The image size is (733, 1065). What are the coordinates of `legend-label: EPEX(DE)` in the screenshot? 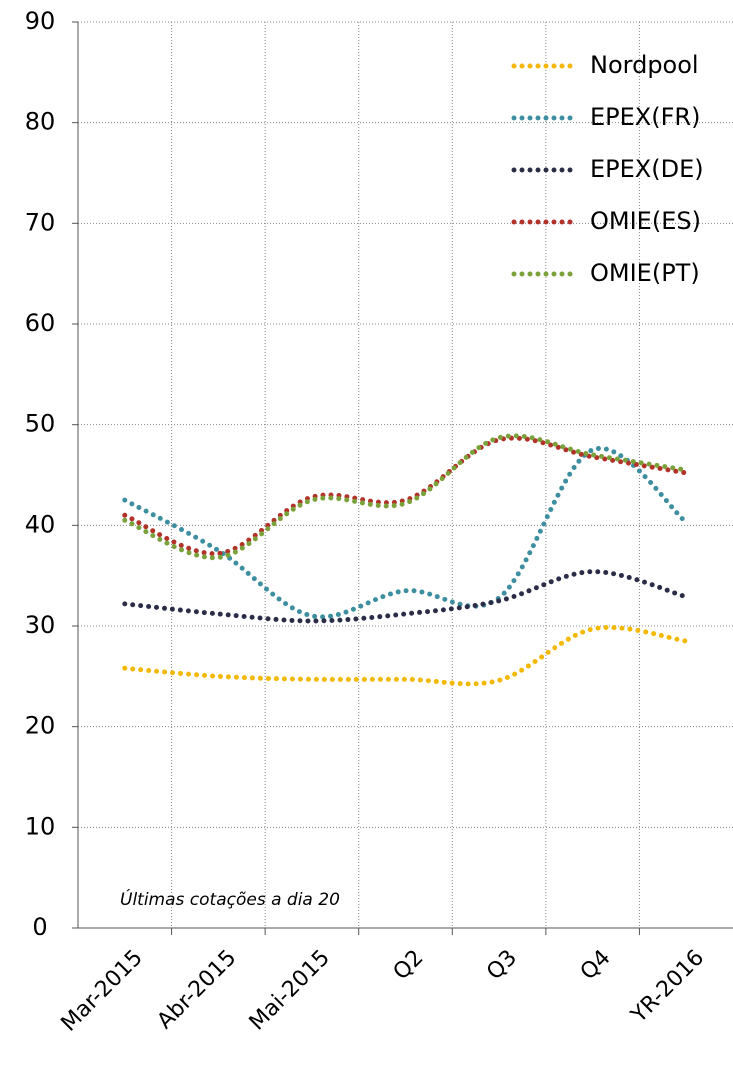 It's located at (647, 169).